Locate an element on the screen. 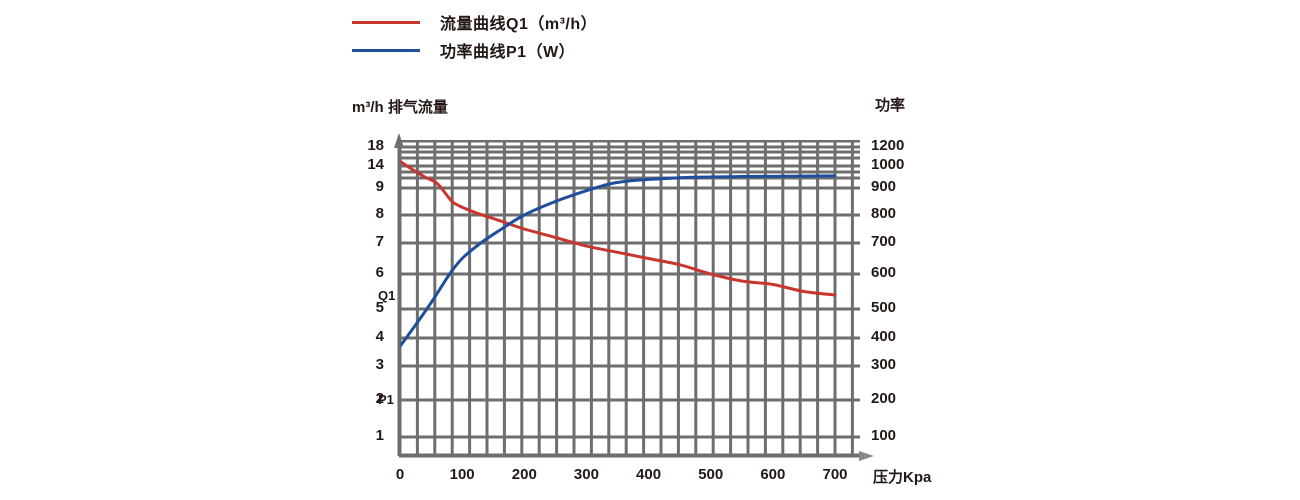 The height and width of the screenshot is (500, 1300). x-tick-200: 200 is located at coordinates (524, 474).